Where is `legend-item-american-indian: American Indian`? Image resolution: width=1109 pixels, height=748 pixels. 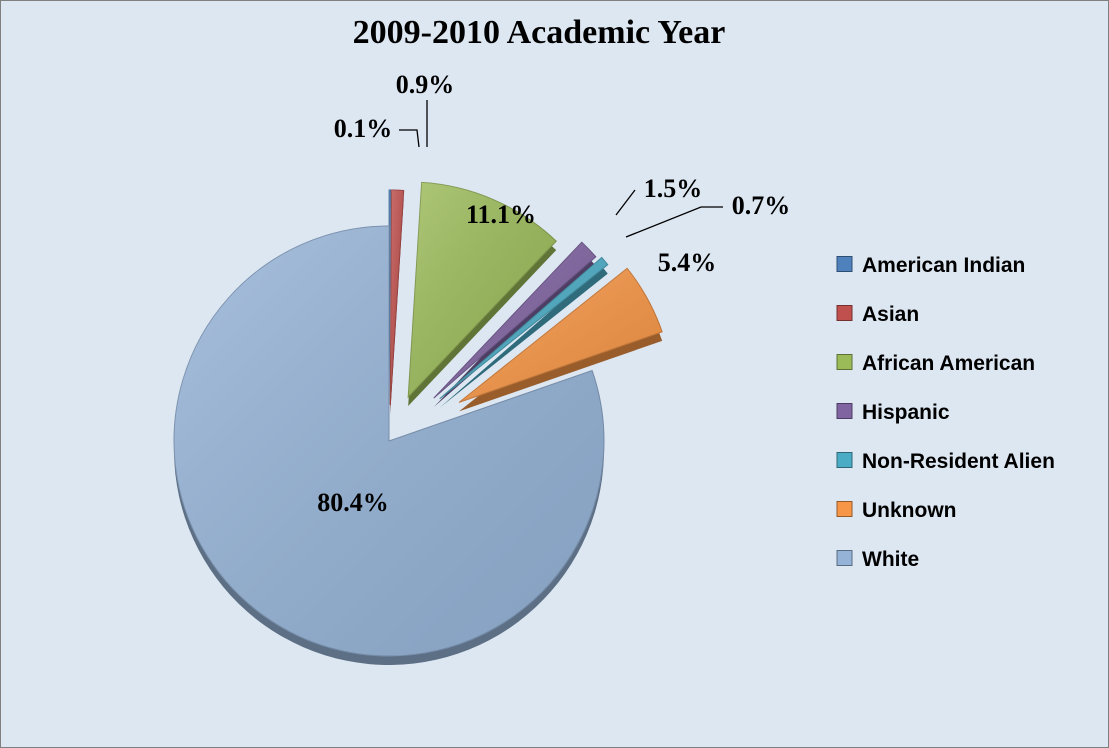
legend-item-american-indian: American Indian is located at coordinates (930, 265).